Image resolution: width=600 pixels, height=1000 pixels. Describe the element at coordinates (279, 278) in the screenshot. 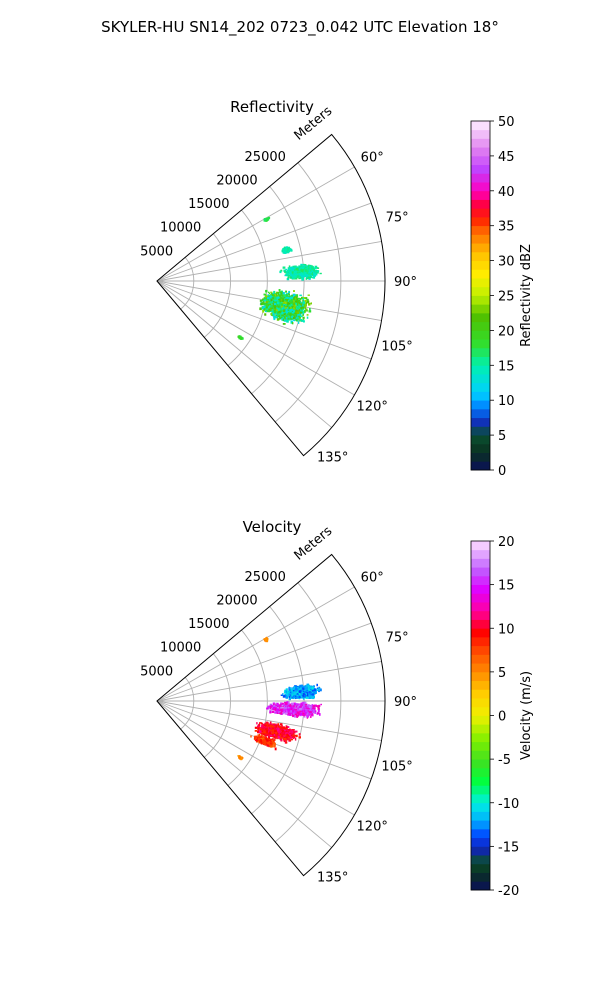

I see `echo-field` at that location.